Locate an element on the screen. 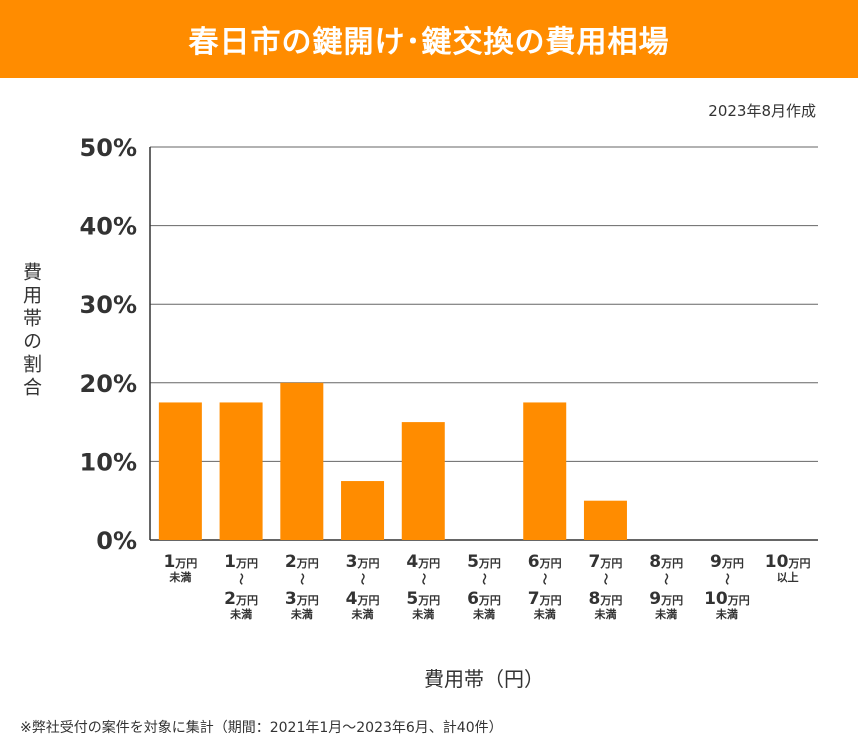  x-tick-label-from: 9万円 is located at coordinates (727, 562).